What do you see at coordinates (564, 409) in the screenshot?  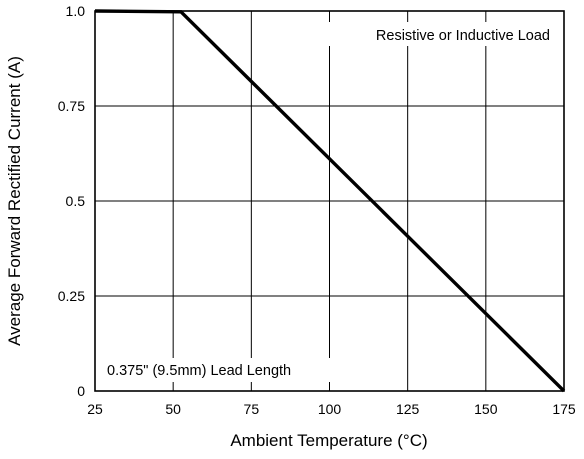 I see `x-tick-label: 175` at bounding box center [564, 409].